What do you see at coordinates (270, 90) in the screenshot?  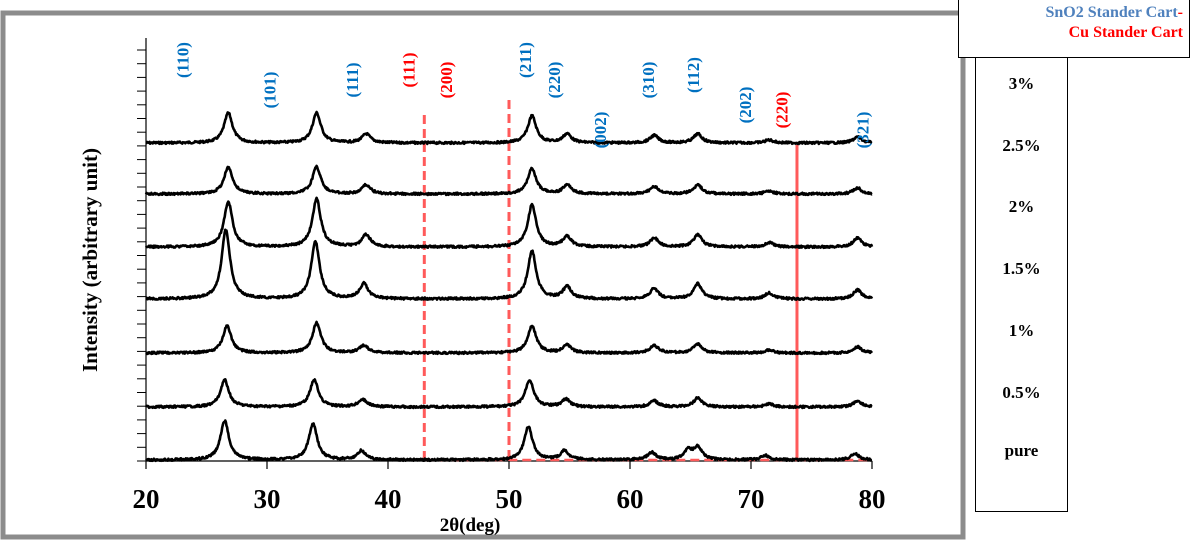 I see `peak-annotation: (101)` at bounding box center [270, 90].